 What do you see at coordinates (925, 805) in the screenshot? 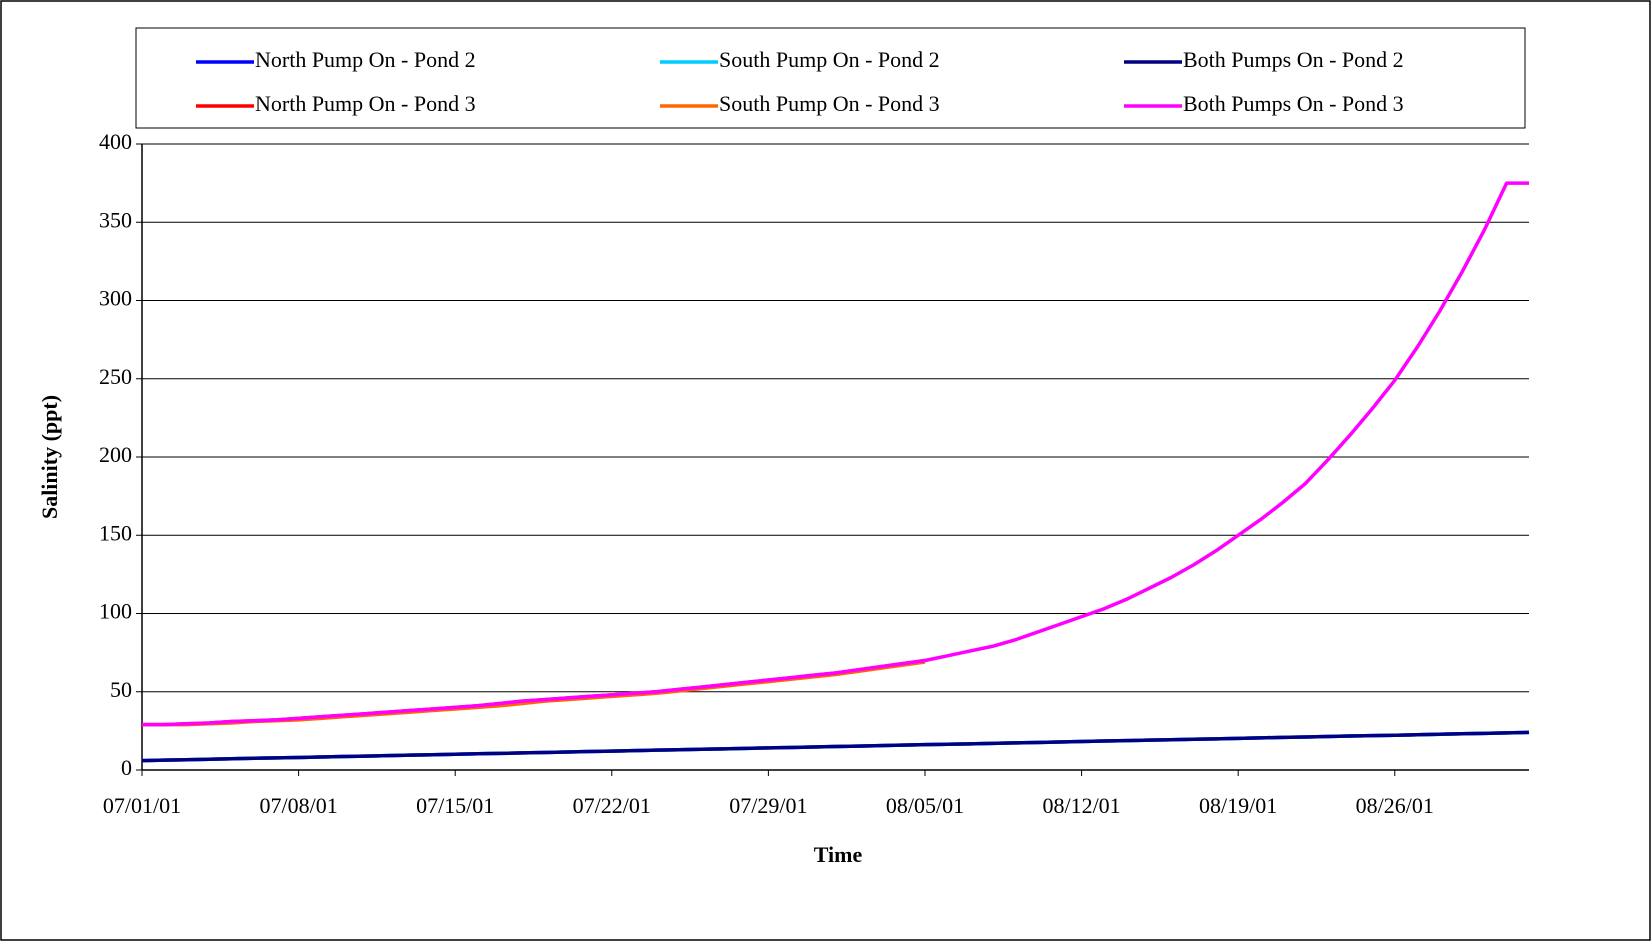
I see `x-tick-label: 08/05/01` at bounding box center [925, 805].